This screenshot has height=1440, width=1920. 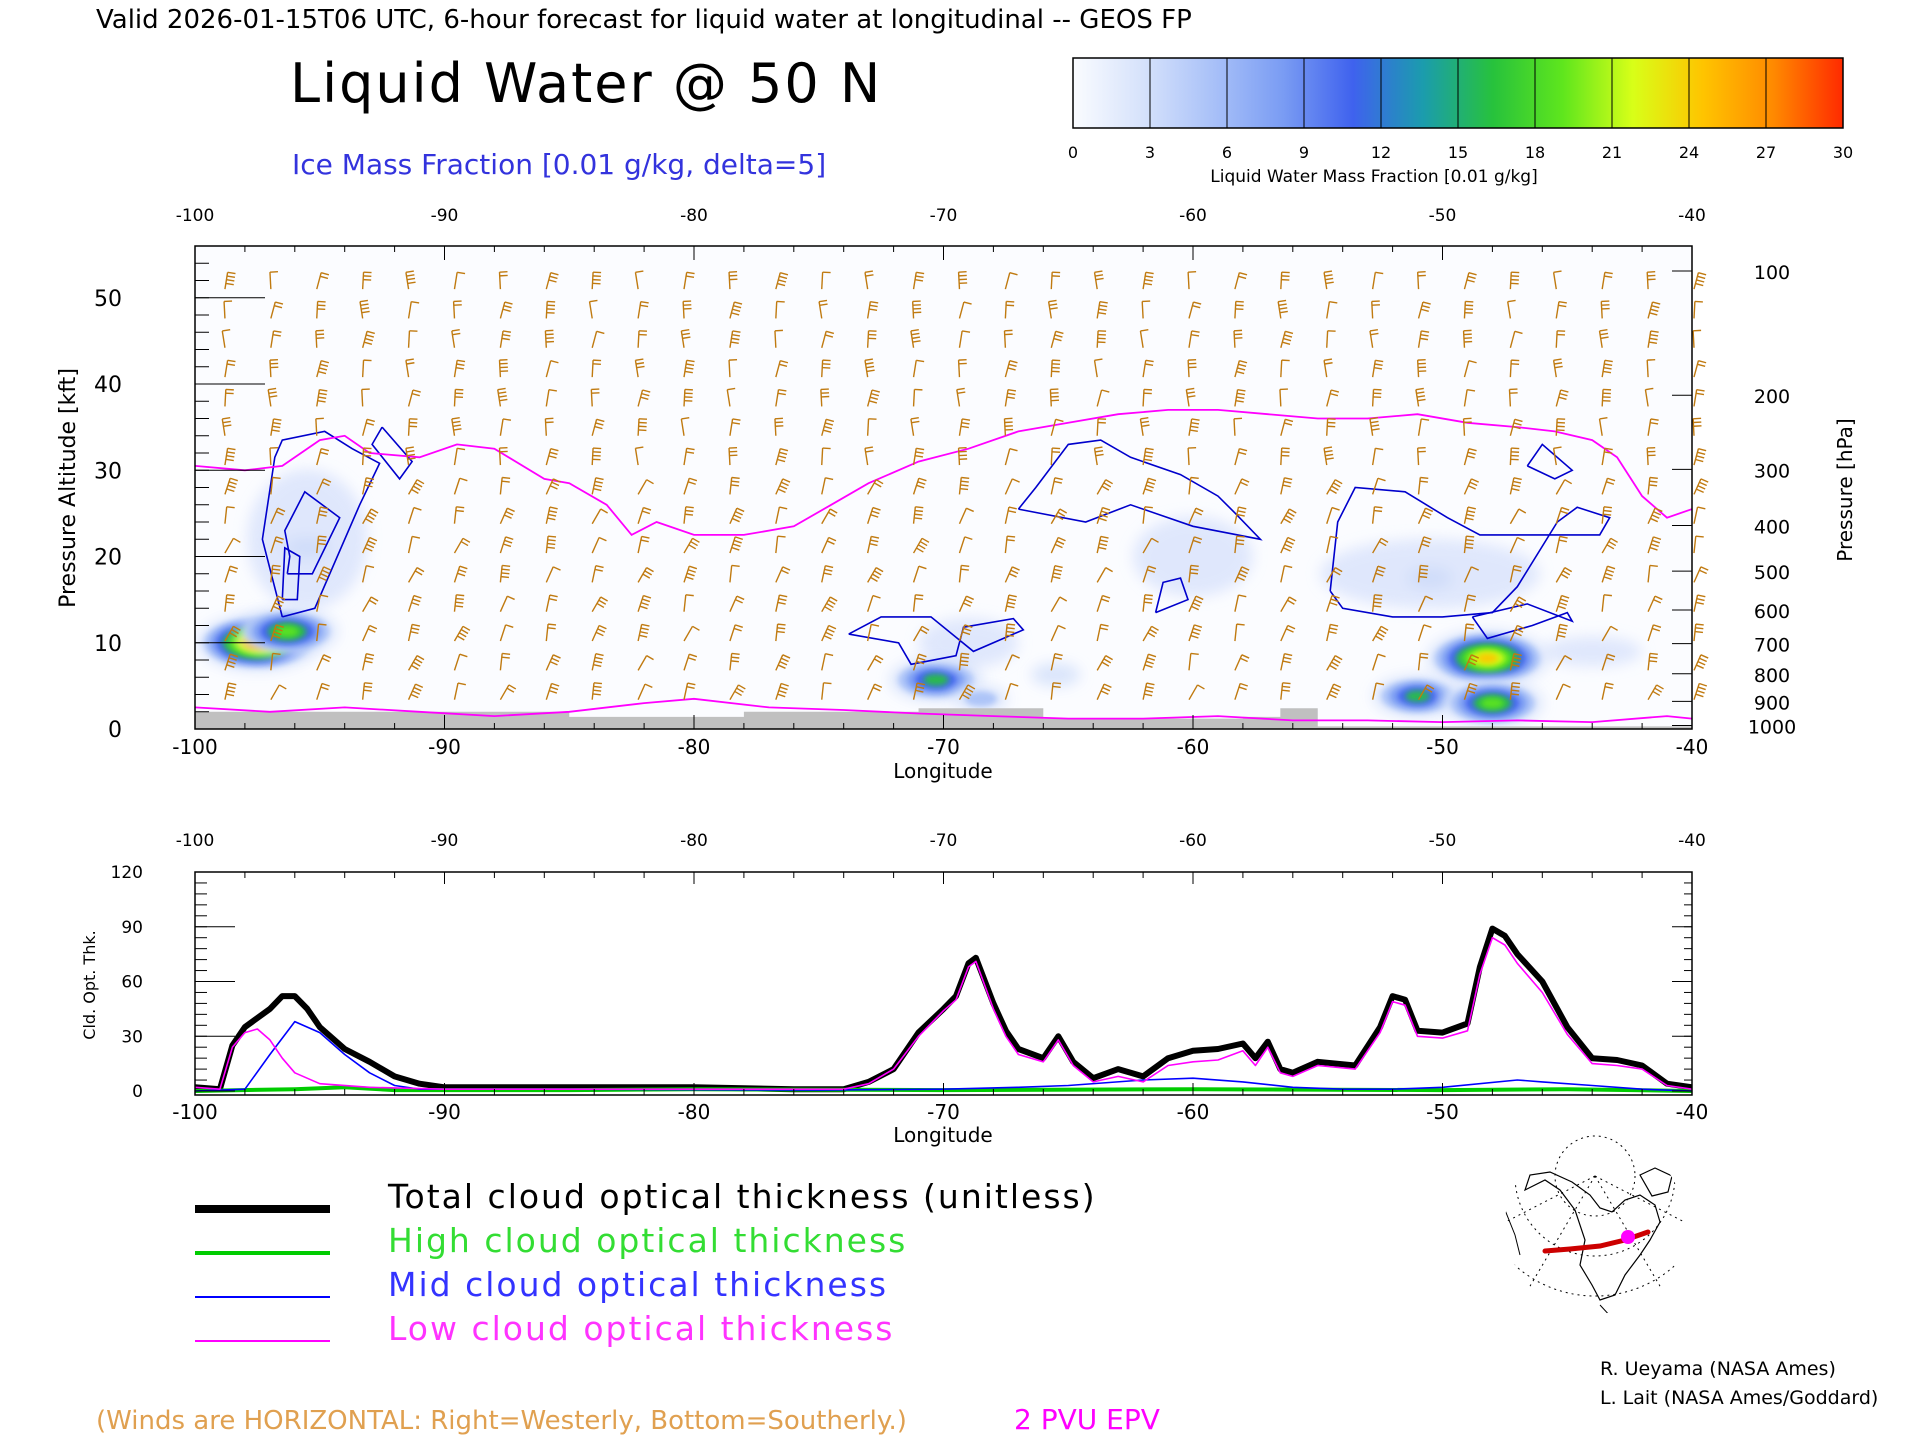 I want to click on colorbar-tick-label: 27, so click(x=1766, y=152).